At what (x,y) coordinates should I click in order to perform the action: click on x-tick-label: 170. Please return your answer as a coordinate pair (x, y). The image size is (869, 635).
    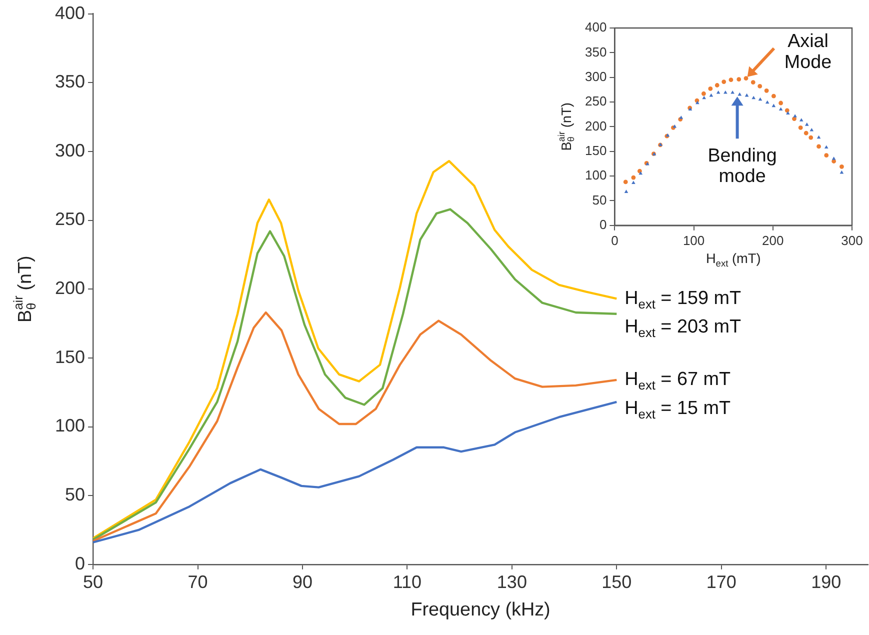
    Looking at the image, I should click on (721, 582).